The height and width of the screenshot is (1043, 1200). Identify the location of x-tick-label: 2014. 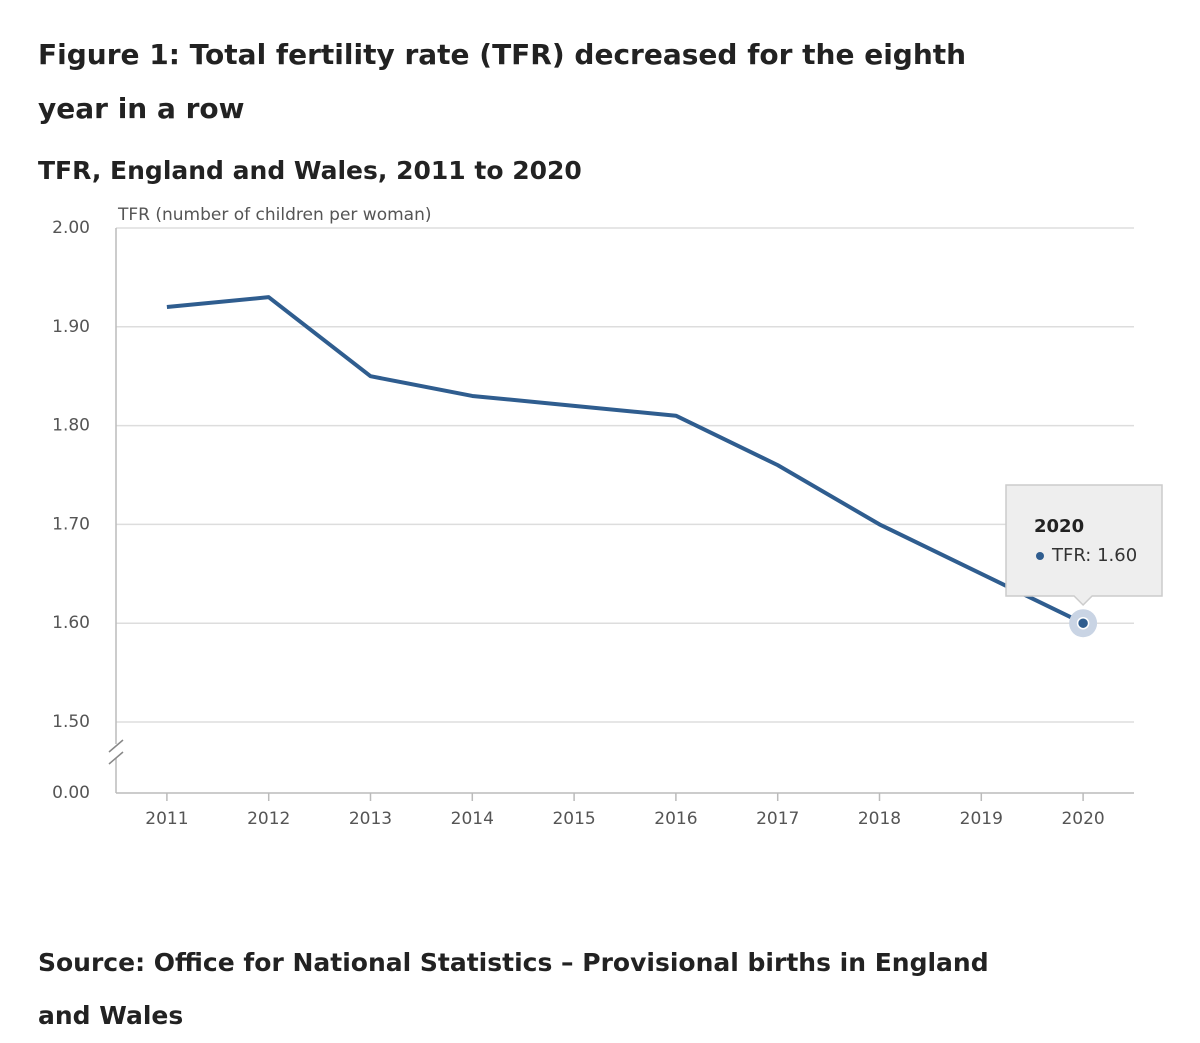
(472, 819).